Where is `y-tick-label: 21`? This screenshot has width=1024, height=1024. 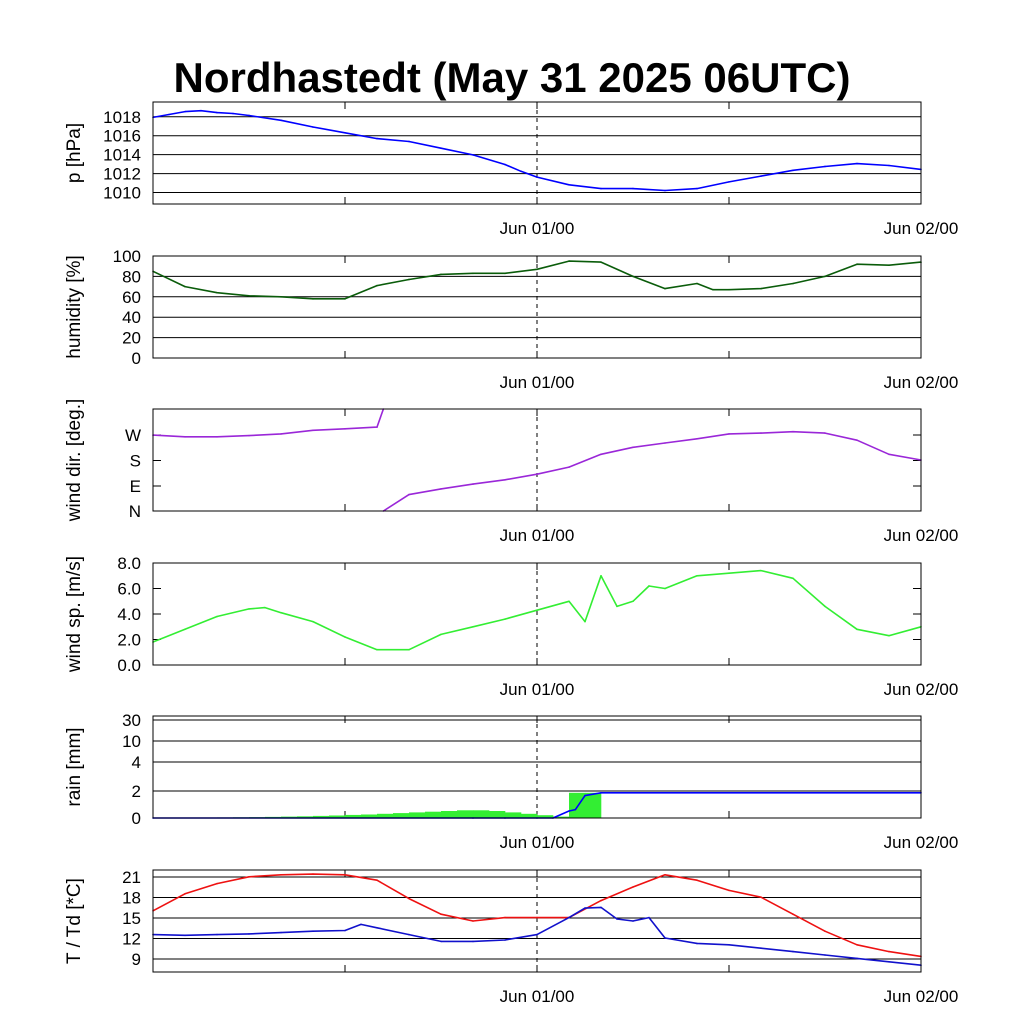 y-tick-label: 21 is located at coordinates (131, 877).